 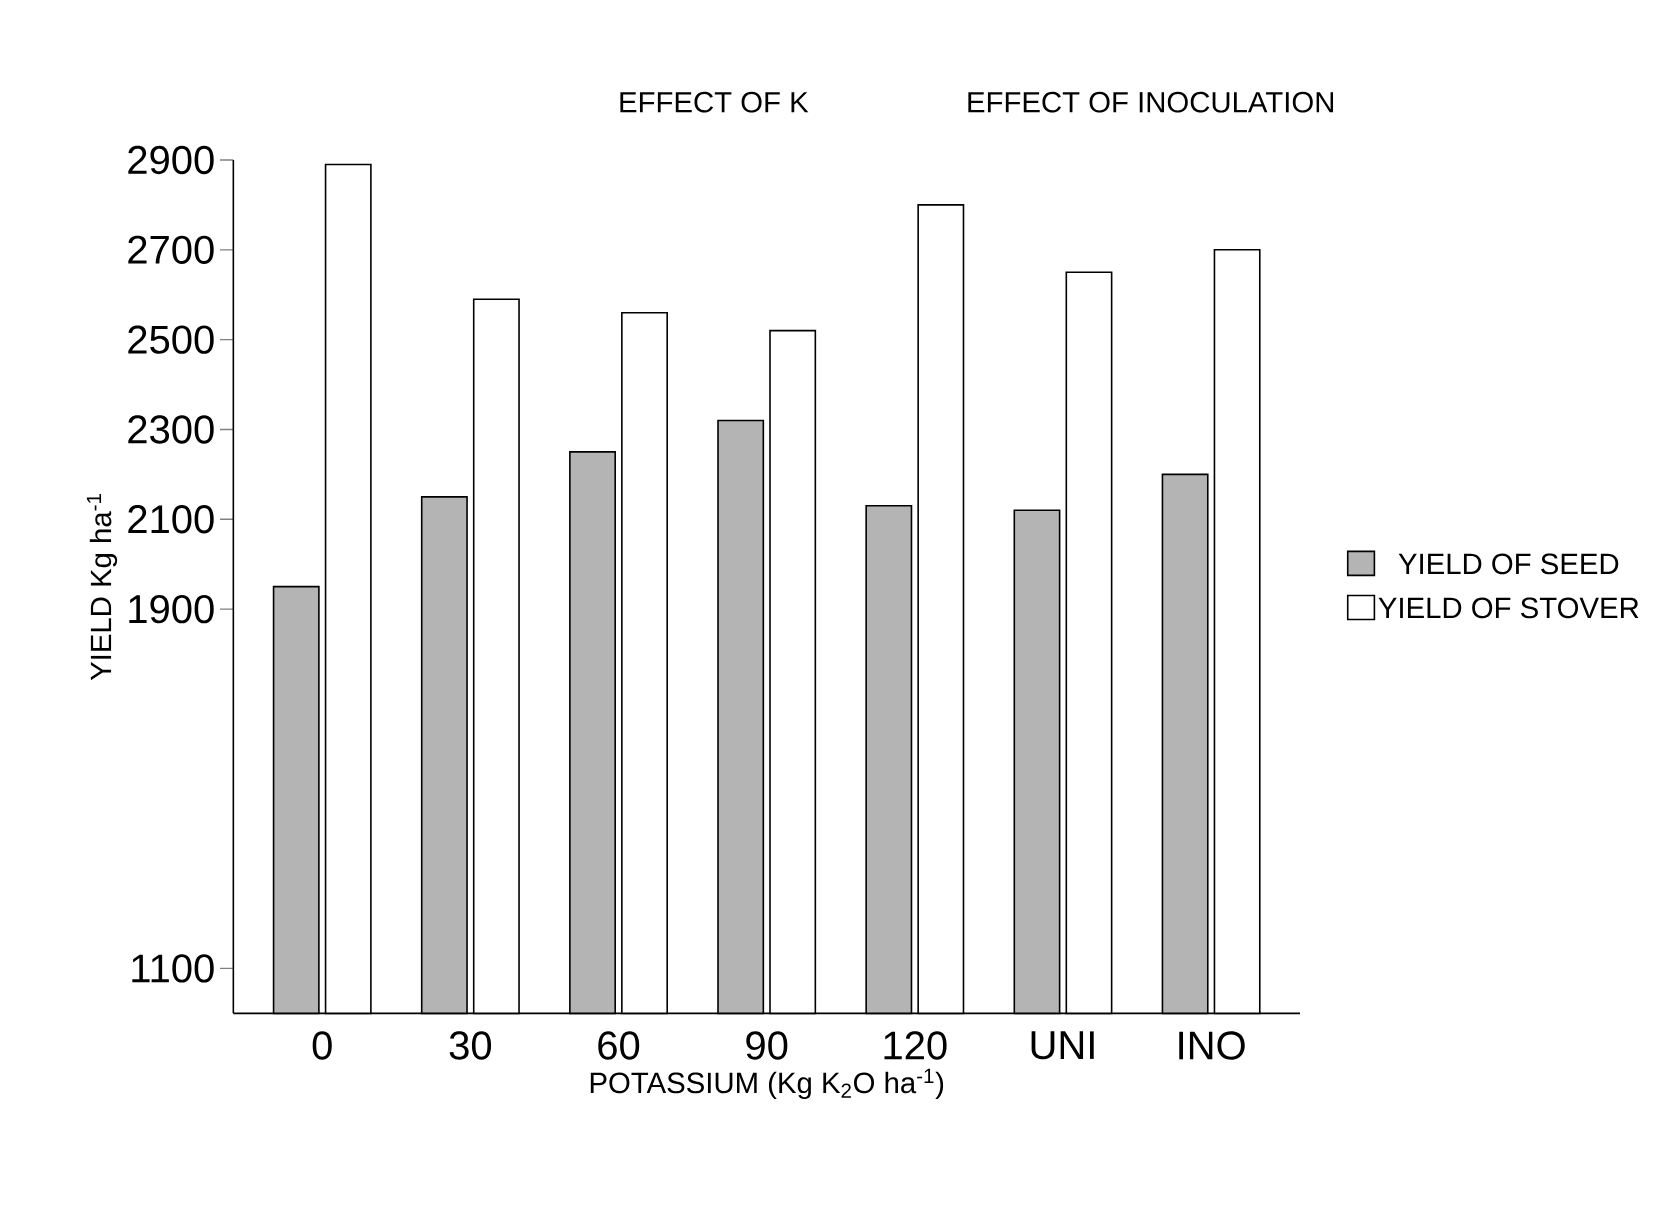 I want to click on x-axis-title: POTASSIUM (Kg K$_{2}$O ha$^{-1}$), so click(x=767, y=1083).